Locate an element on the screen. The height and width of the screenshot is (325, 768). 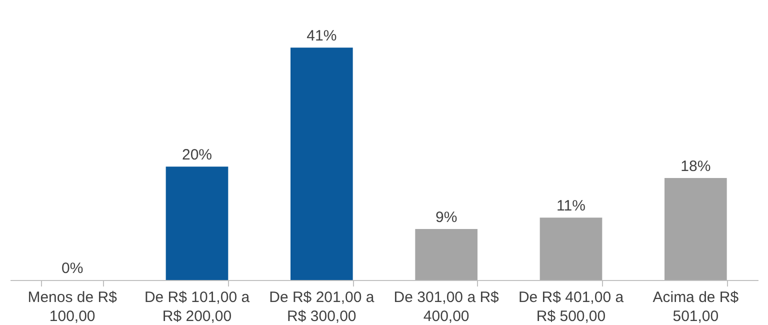
data-label: 18% is located at coordinates (695, 166).